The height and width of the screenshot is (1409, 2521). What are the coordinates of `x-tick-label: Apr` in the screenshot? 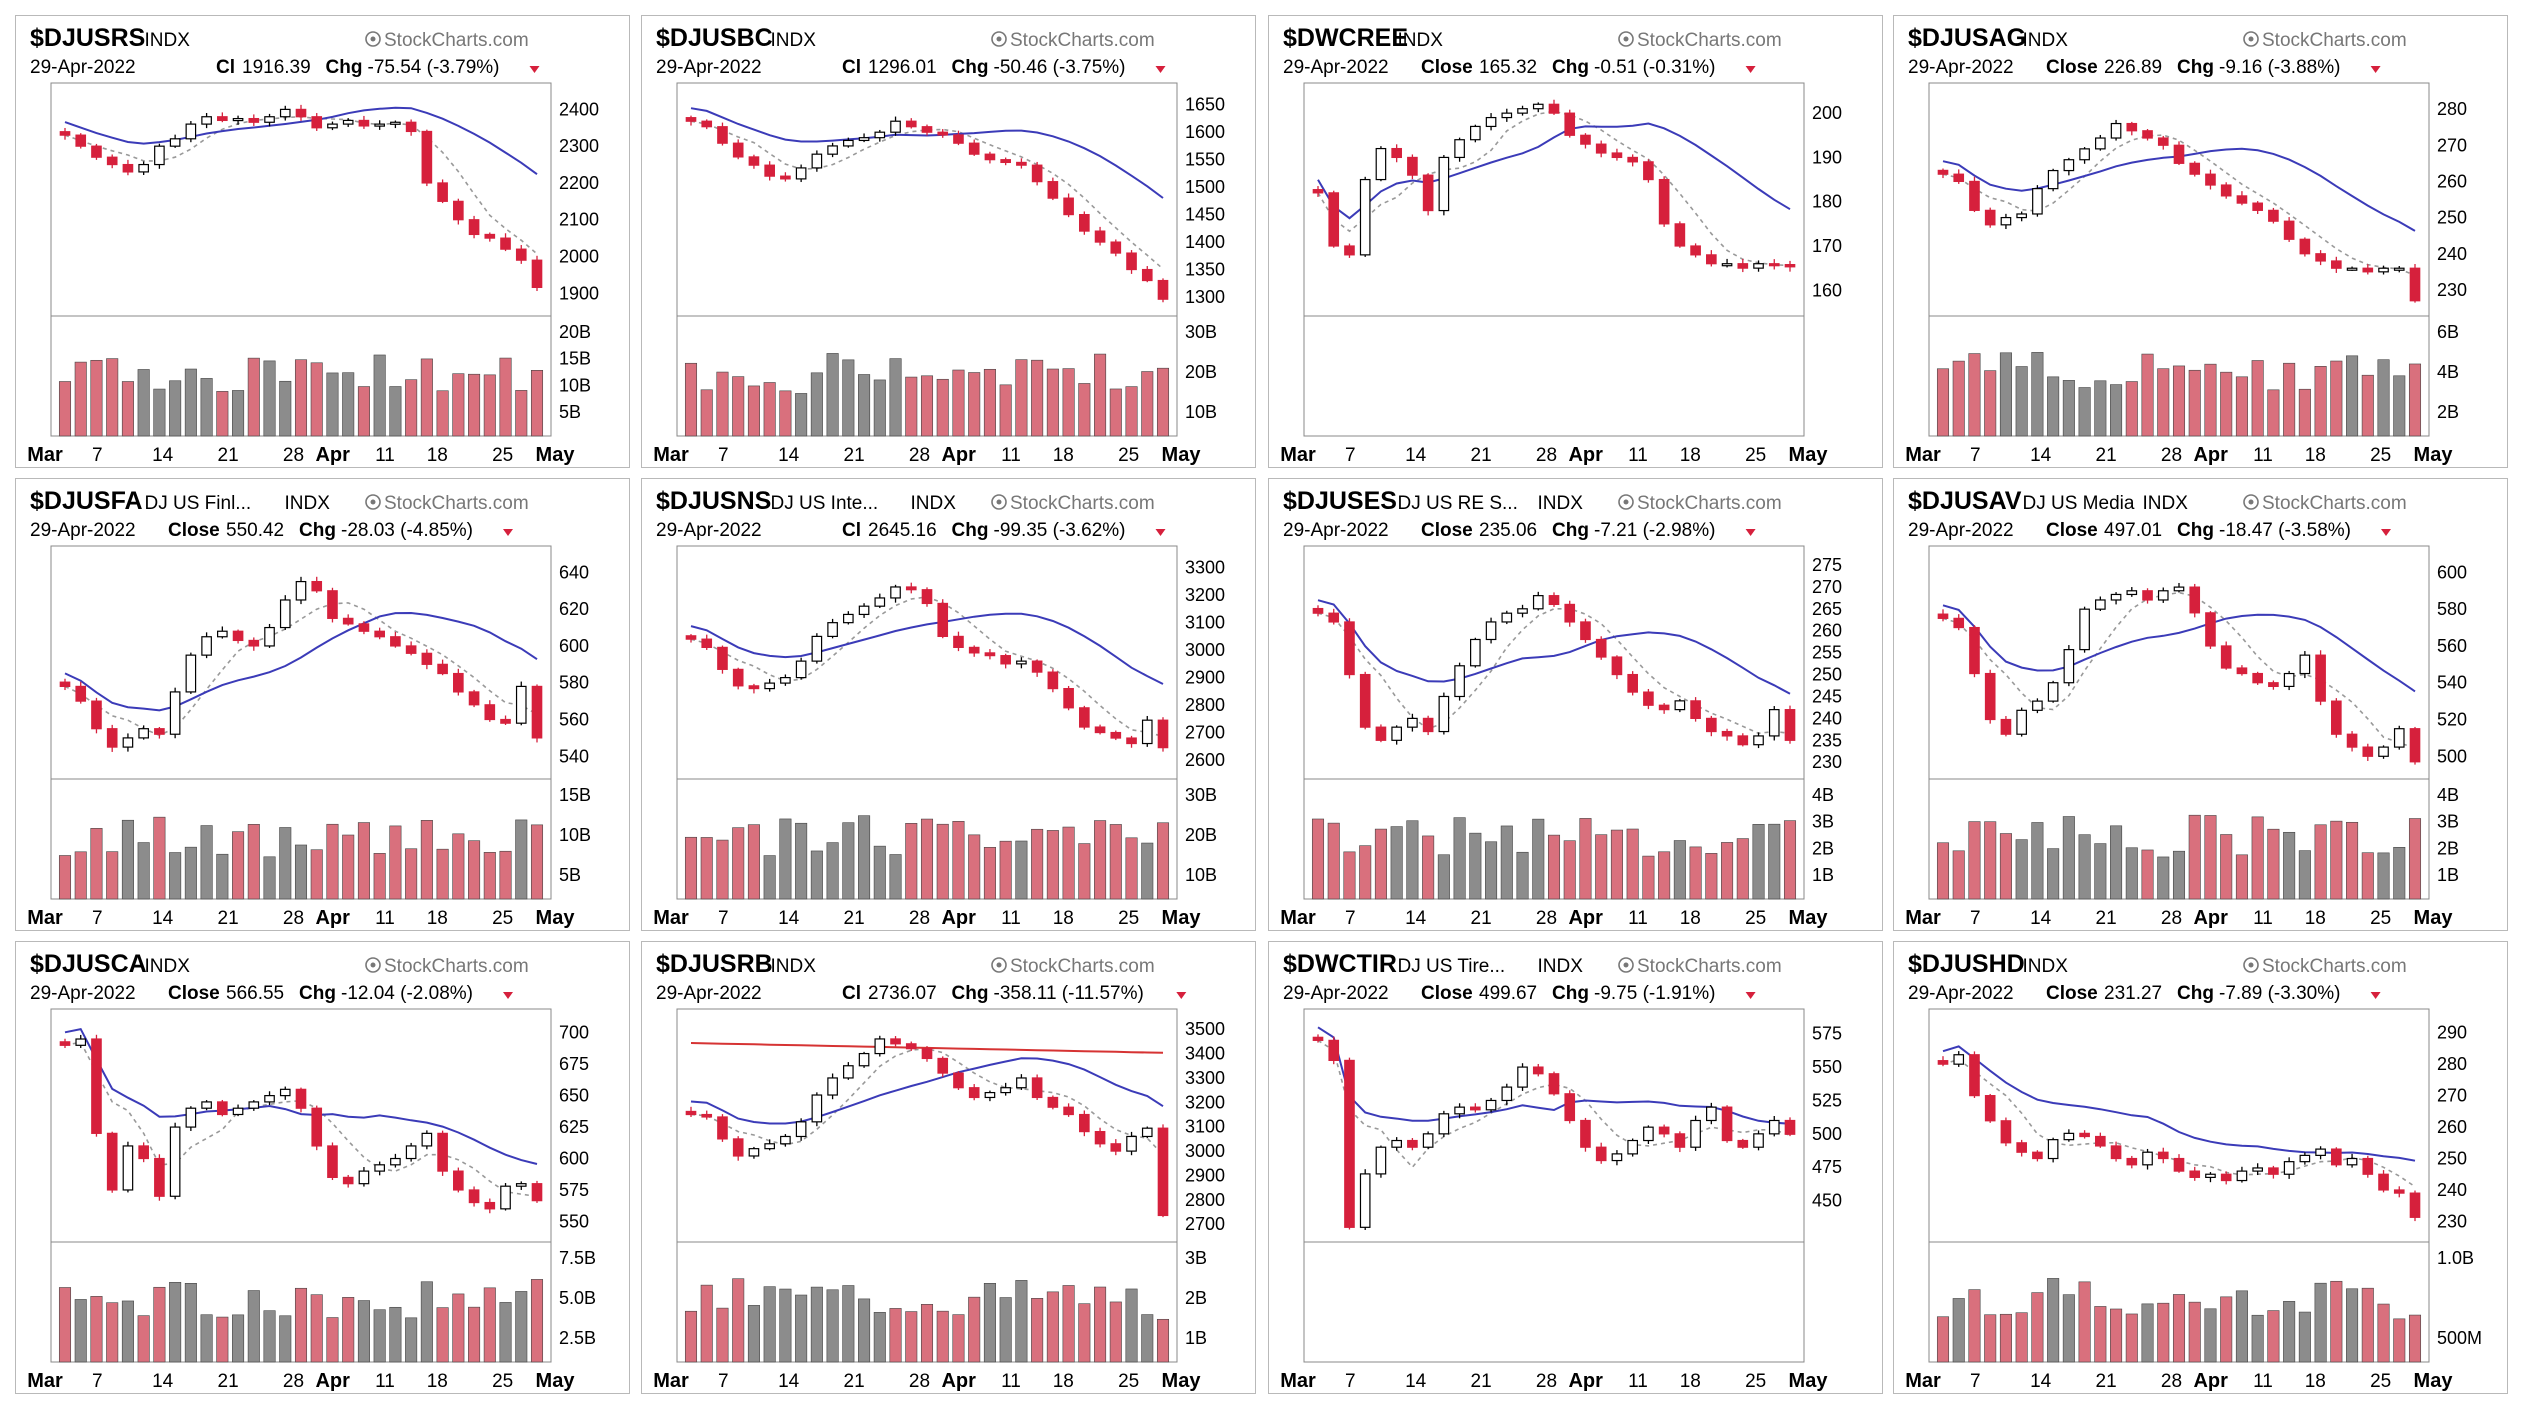 It's located at (2210, 455).